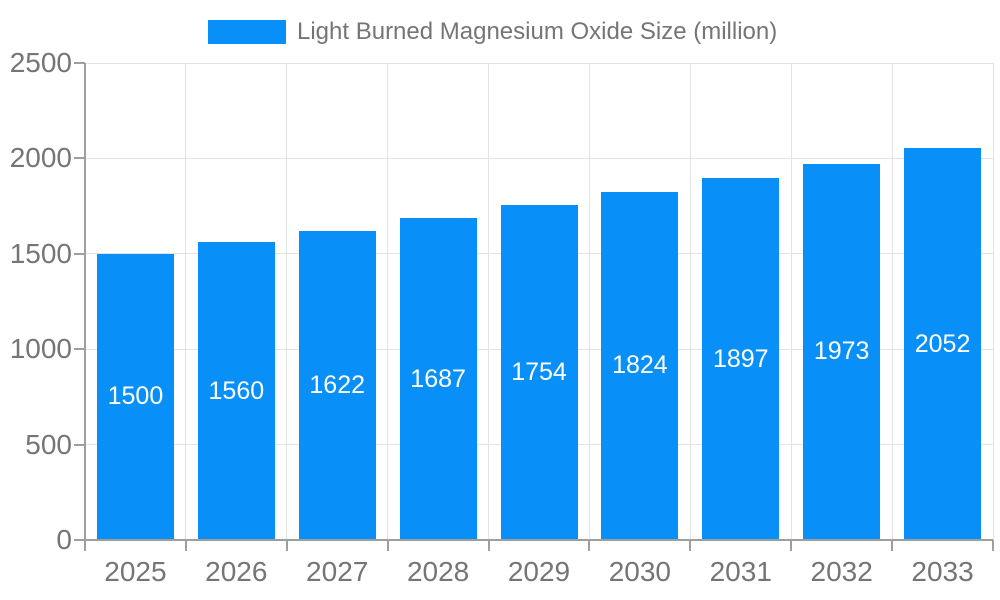  I want to click on bar-value-label: 1622, so click(337, 384).